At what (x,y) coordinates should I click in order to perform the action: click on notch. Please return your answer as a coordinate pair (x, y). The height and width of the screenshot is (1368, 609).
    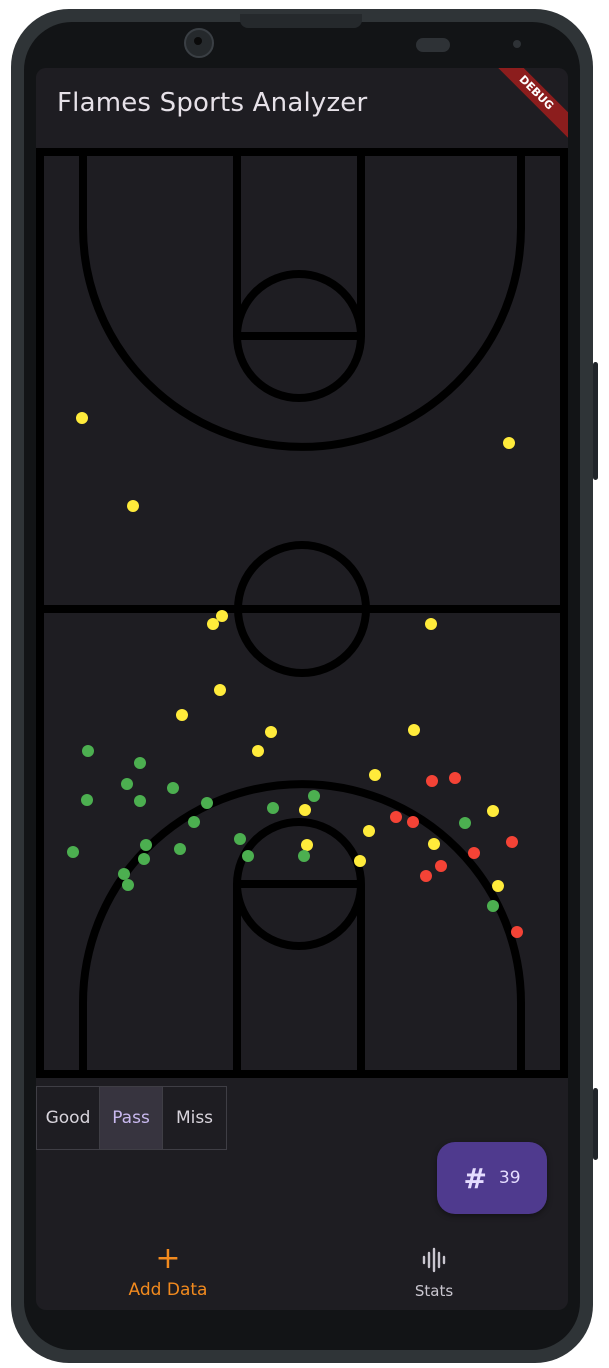
    Looking at the image, I should click on (301, 21).